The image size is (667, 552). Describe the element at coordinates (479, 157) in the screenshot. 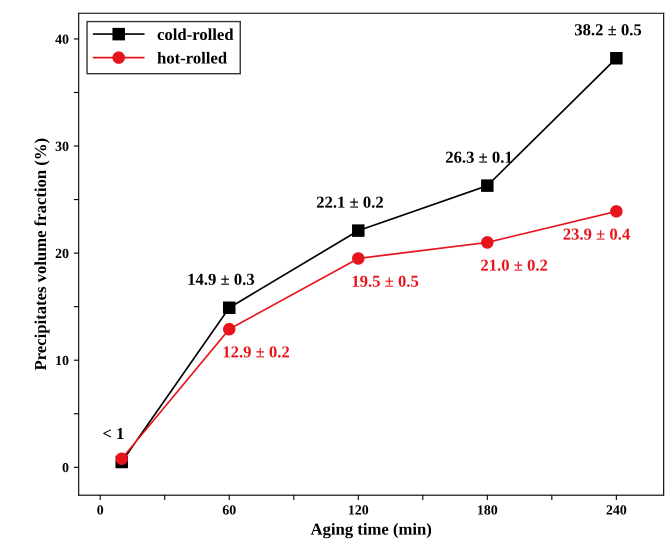

I see `data-label: 26.3 ± 0.1` at that location.